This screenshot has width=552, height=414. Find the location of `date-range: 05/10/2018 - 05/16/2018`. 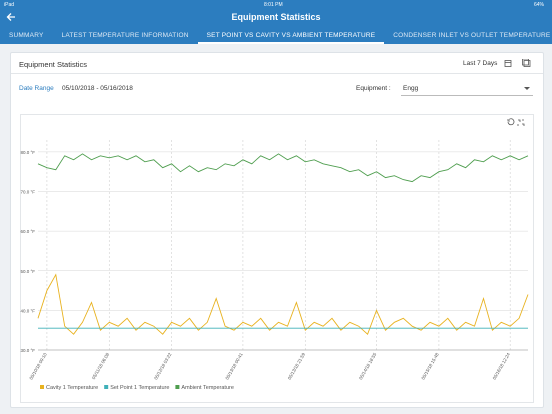

date-range: 05/10/2018 - 05/16/2018 is located at coordinates (97, 88).